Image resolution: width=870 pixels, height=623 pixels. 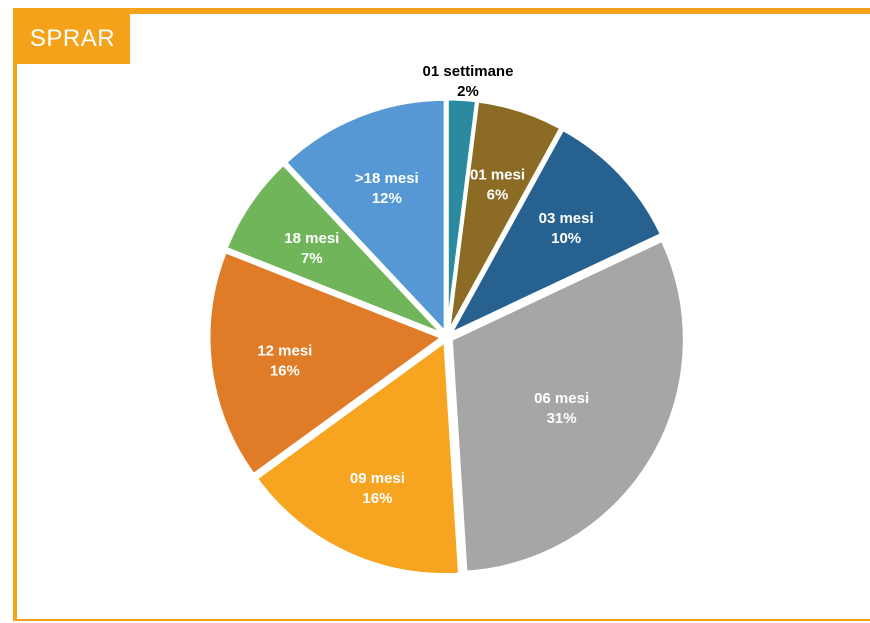 I want to click on slice-label-6: 18 mesi 7%, so click(x=311, y=248).